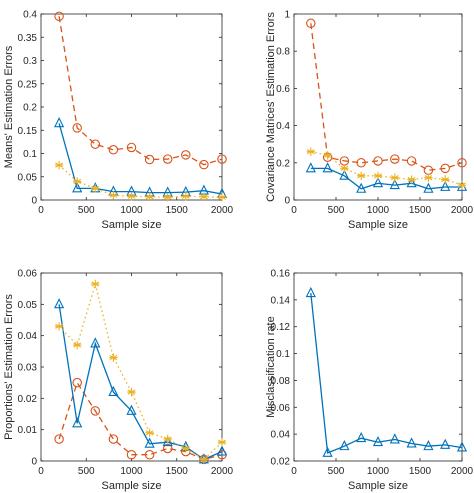 This screenshot has width=474, height=493. Describe the element at coordinates (177, 471) in the screenshot. I see `x-tick-label: 1500` at that location.